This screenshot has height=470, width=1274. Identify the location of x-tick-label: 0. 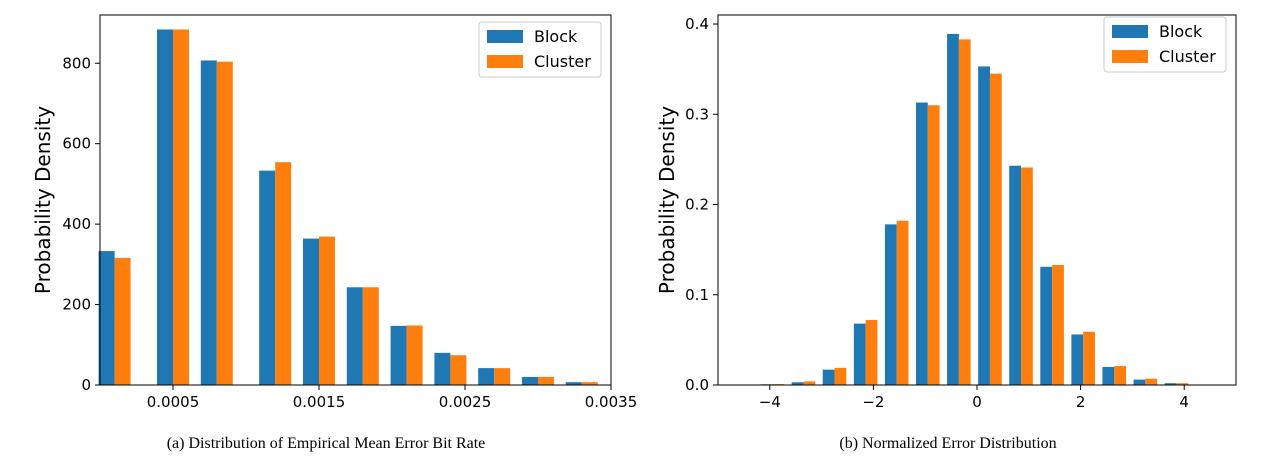
(977, 402).